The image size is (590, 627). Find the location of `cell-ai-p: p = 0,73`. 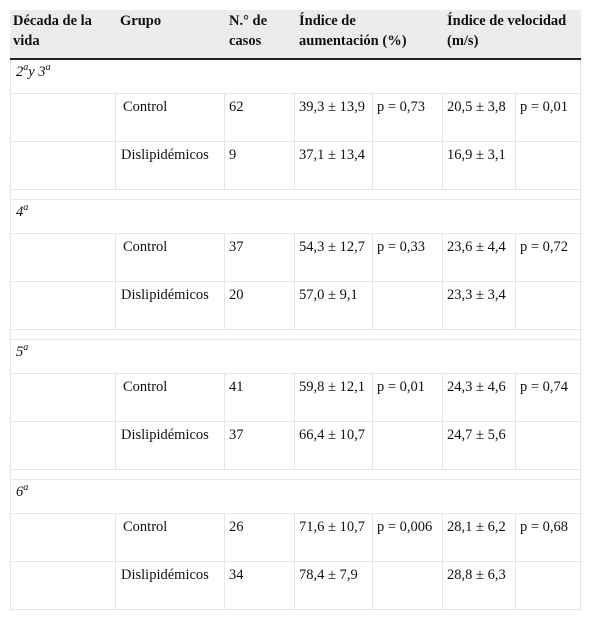

cell-ai-p: p = 0,73 is located at coordinates (407, 117).